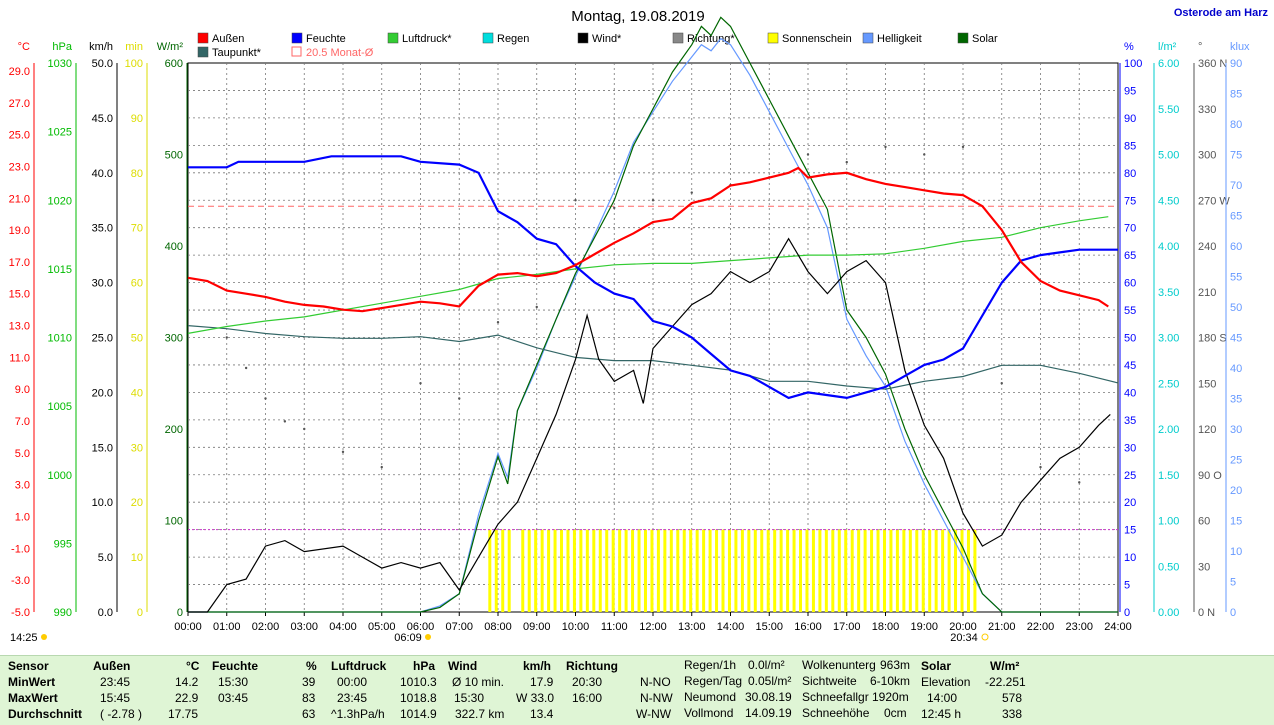 The width and height of the screenshot is (1274, 725). I want to click on right-axis-tick-label: 120, so click(1207, 430).